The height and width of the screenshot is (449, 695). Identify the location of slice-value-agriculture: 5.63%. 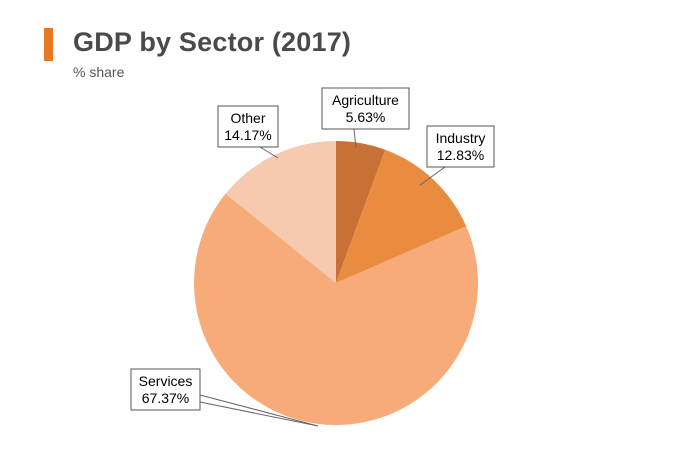
(366, 117).